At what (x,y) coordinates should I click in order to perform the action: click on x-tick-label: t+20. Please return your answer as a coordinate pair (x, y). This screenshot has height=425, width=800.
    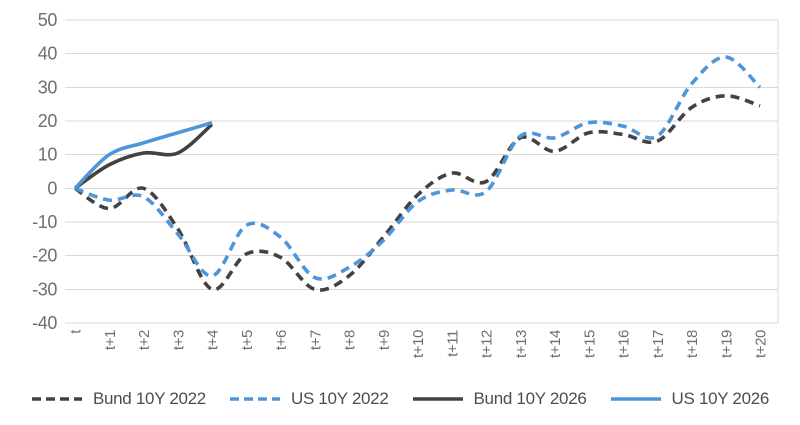
    Looking at the image, I should click on (761, 344).